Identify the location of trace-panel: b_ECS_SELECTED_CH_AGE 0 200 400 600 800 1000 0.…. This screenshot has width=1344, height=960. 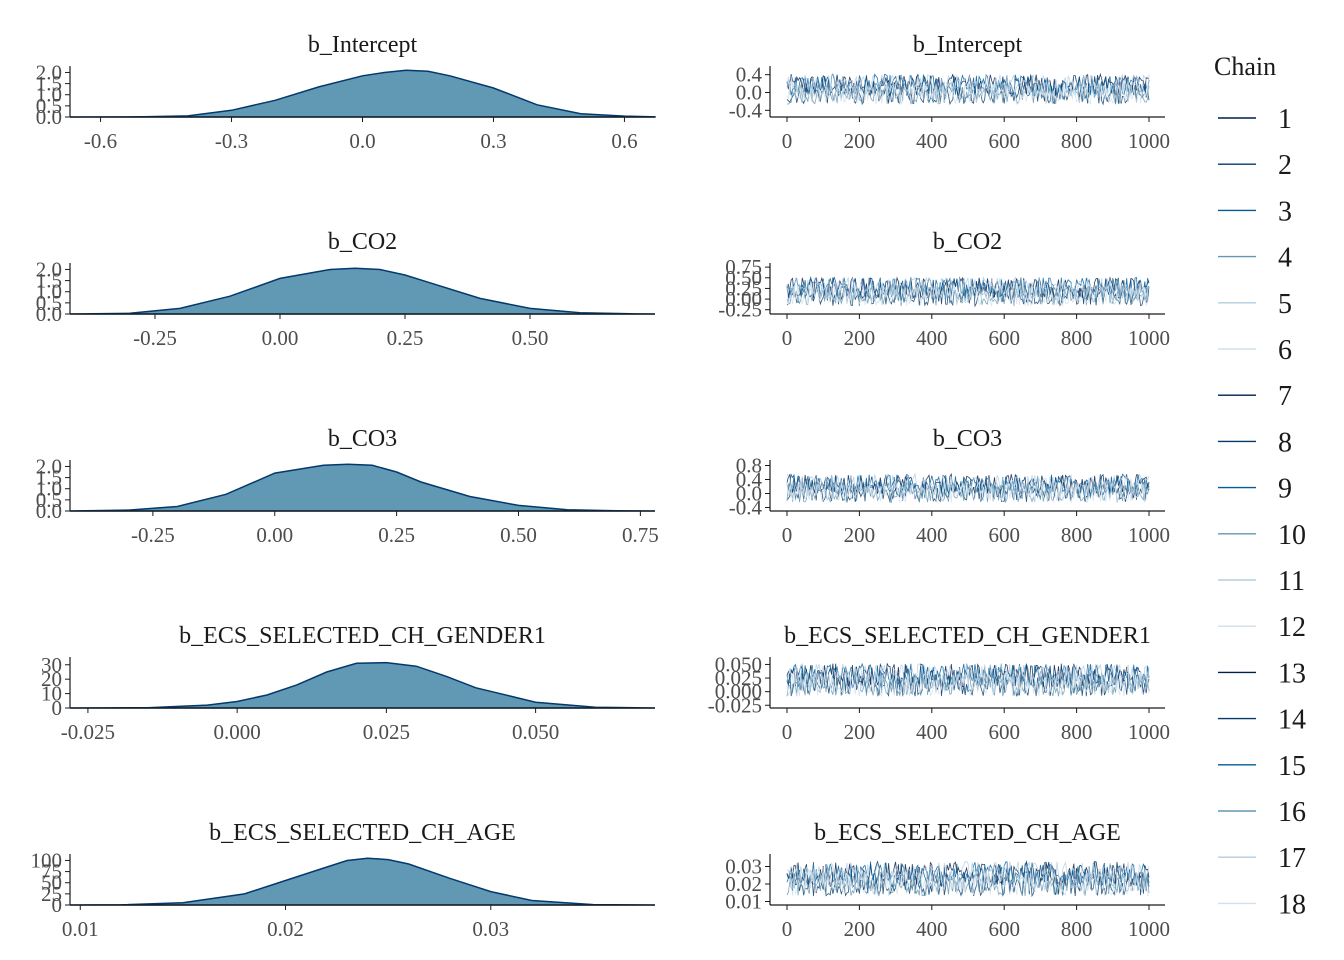
(947, 880).